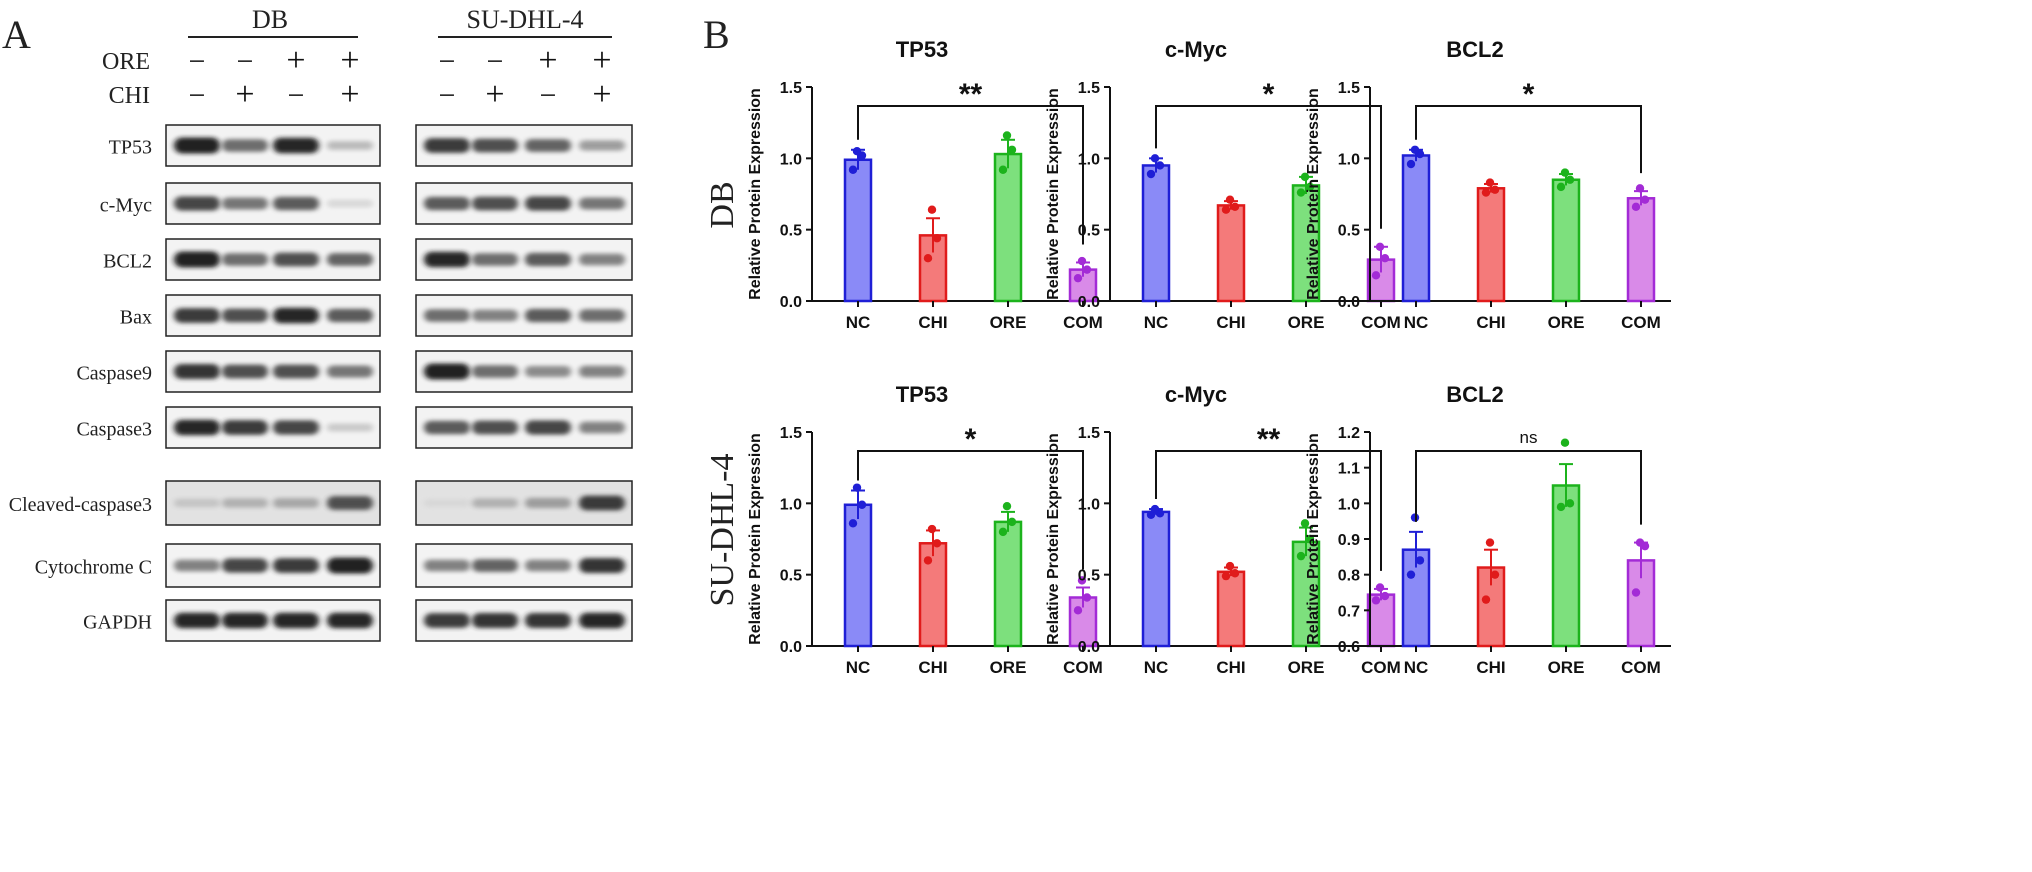 The width and height of the screenshot is (2032, 872). I want to click on chart-title: c-Myc, so click(1196, 394).